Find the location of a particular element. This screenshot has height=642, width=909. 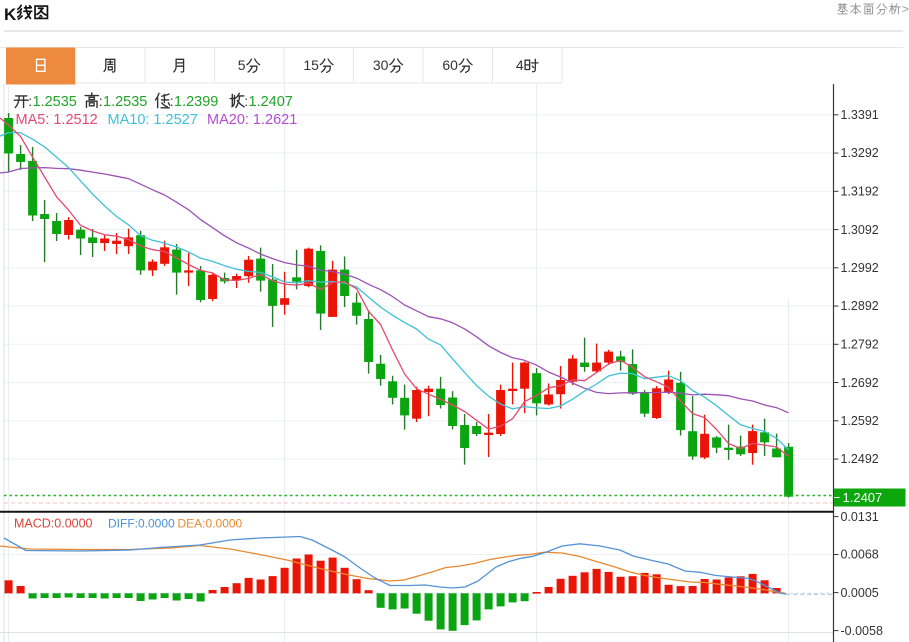

svg-text: 60 is located at coordinates (450, 65).